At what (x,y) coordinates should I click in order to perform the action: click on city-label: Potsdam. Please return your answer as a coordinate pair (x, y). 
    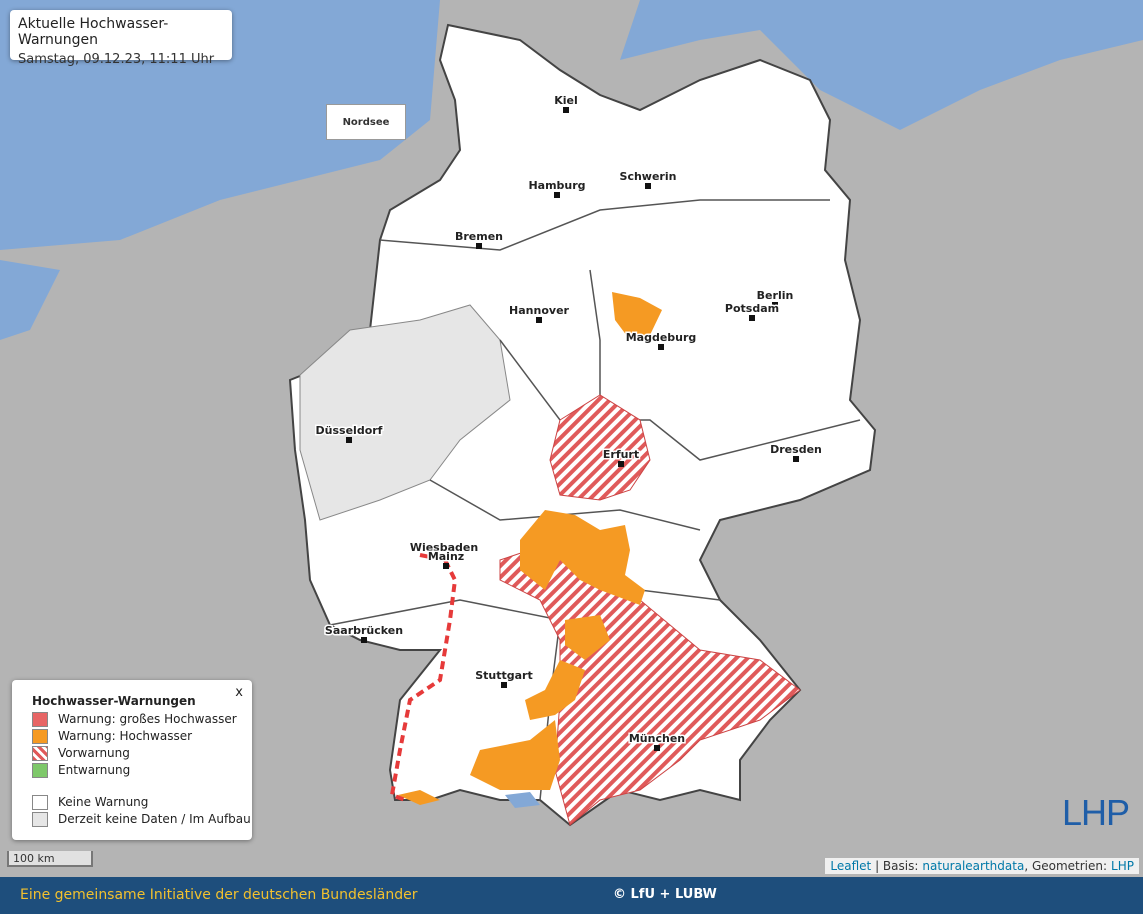
    Looking at the image, I should click on (752, 308).